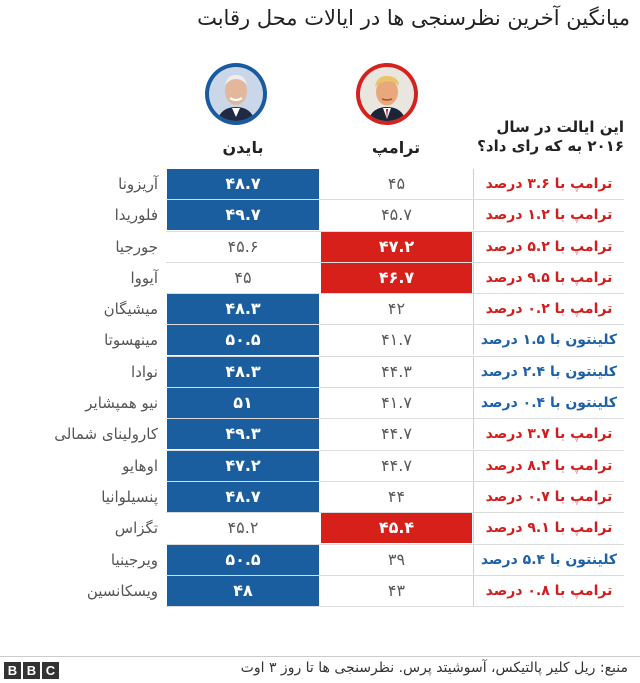 This screenshot has width=640, height=683. Describe the element at coordinates (243, 528) in the screenshot. I see `biden-value: ۴۵.۲` at that location.